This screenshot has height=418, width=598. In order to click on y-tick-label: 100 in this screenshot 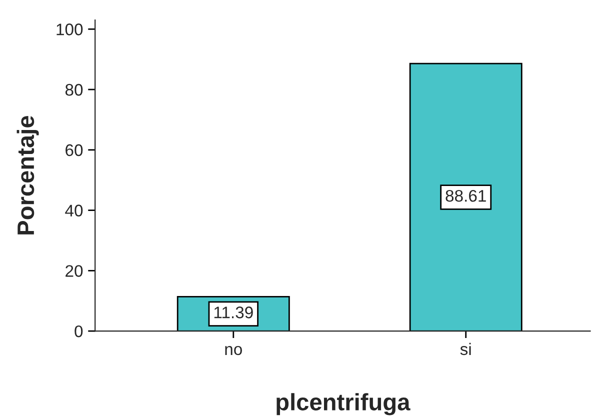, I will do `click(69, 30)`.